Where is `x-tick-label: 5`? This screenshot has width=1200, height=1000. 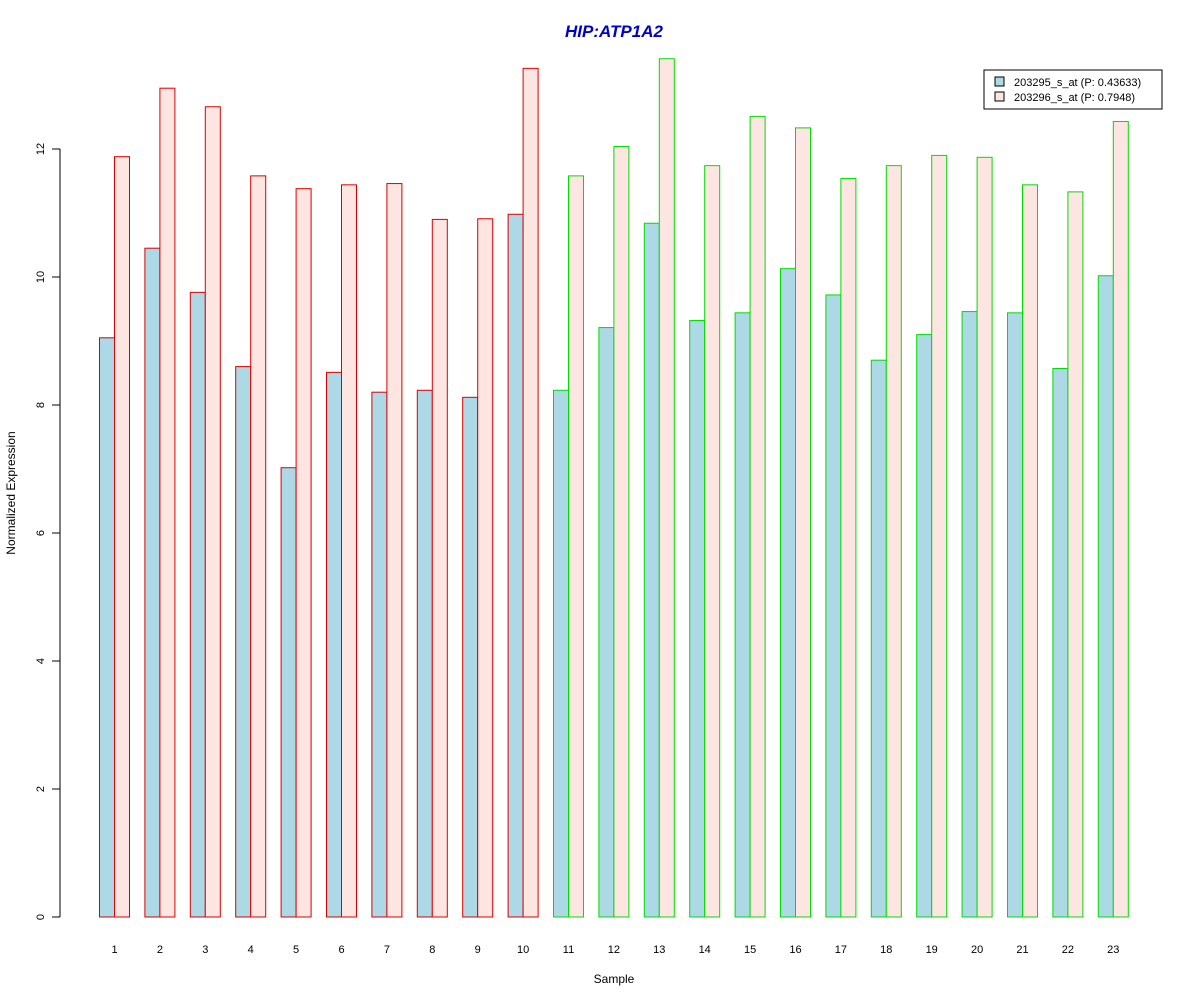
x-tick-label: 5 is located at coordinates (296, 950).